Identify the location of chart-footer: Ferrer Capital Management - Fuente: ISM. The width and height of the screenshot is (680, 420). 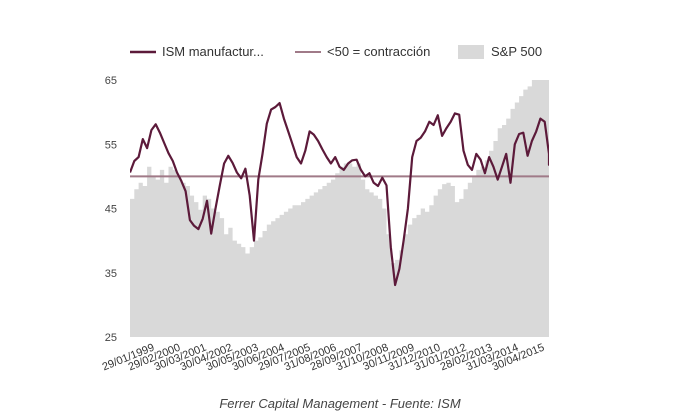
(339, 403).